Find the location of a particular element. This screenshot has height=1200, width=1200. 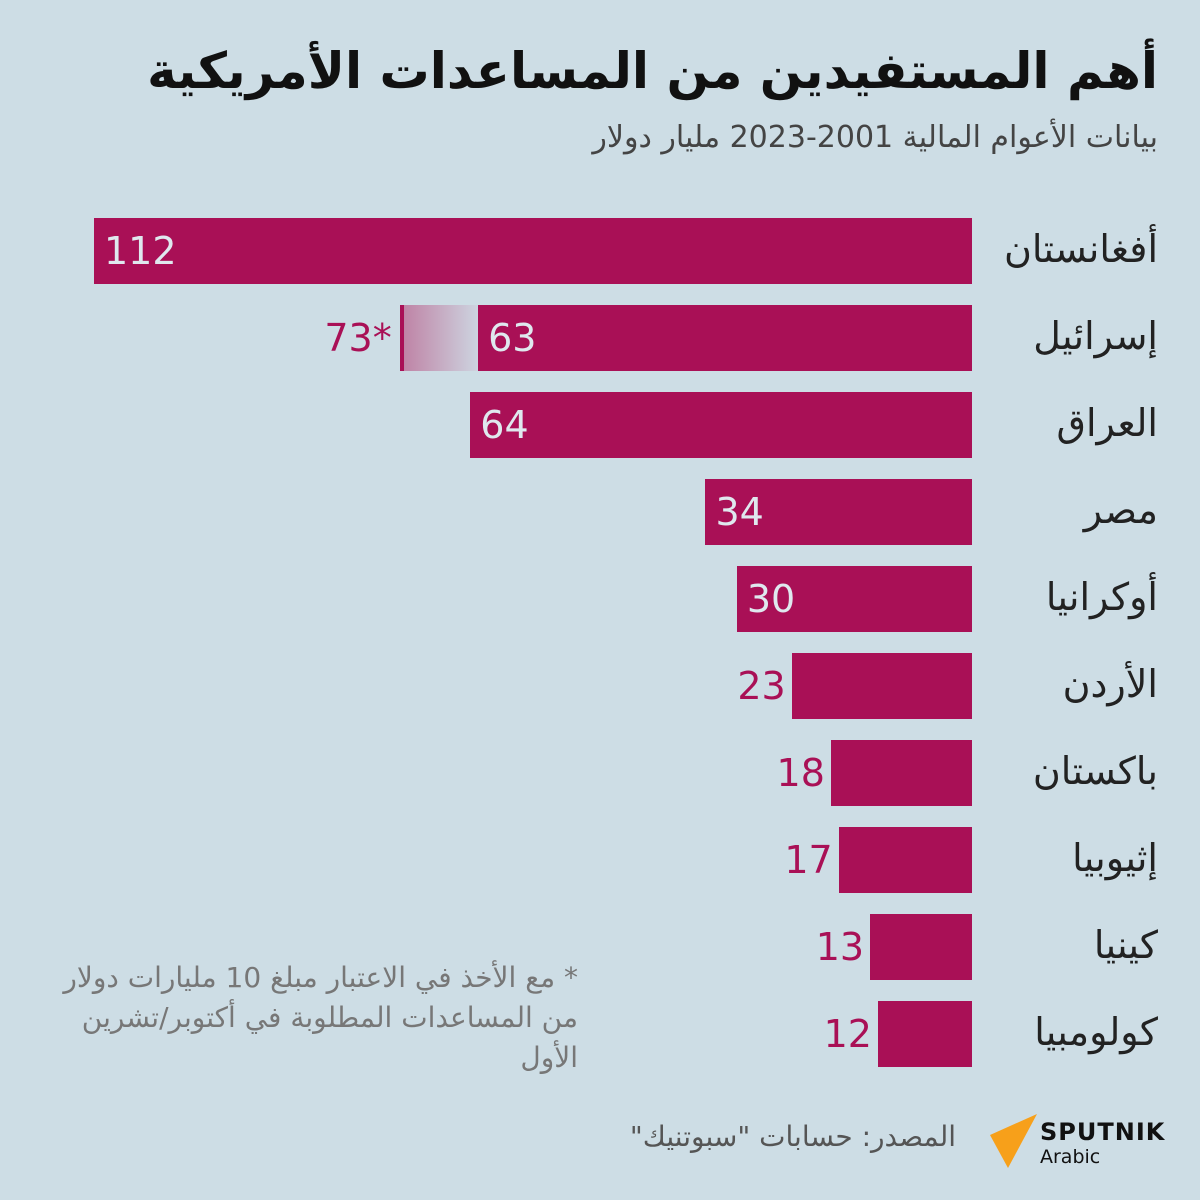

category-label: مصر is located at coordinates (1120, 510).